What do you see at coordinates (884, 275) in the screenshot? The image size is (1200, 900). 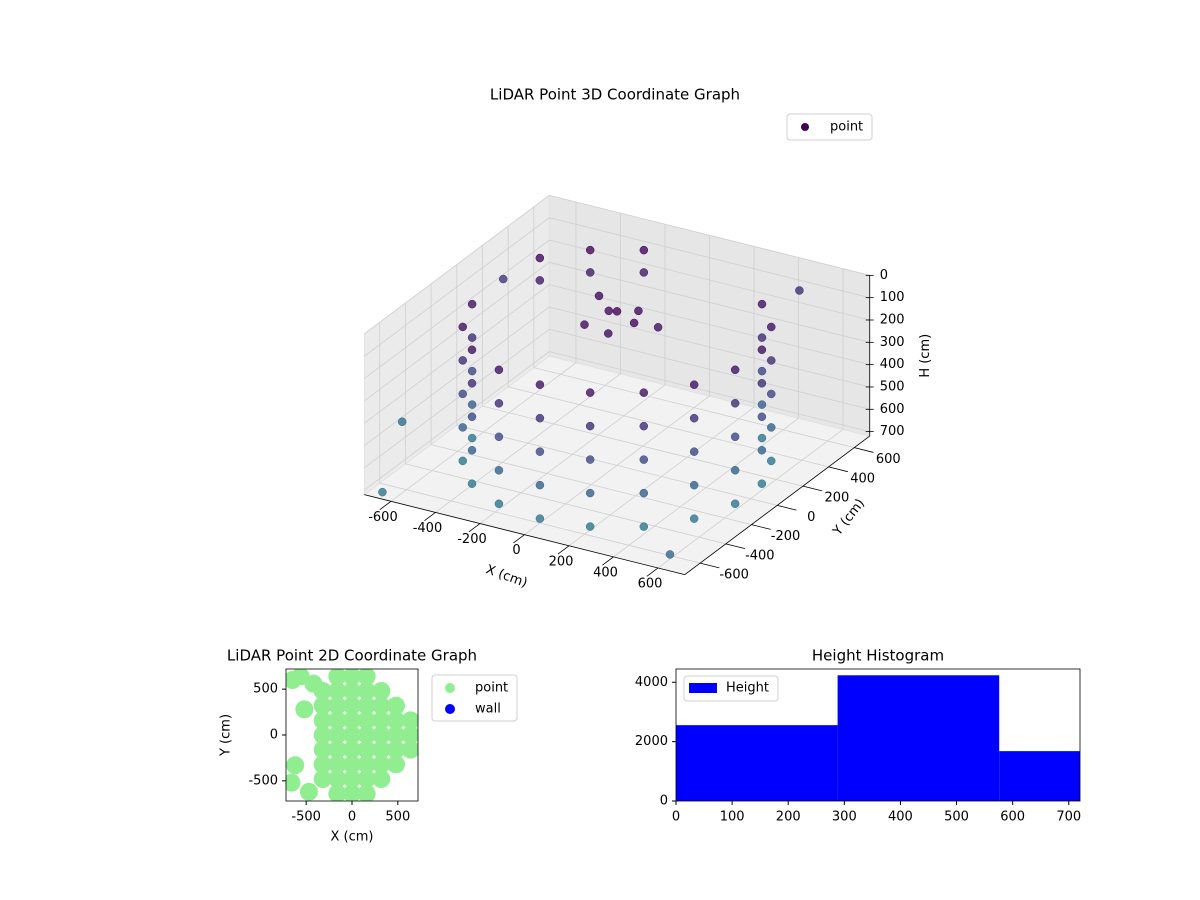 I see `z-tick-label: 0` at bounding box center [884, 275].